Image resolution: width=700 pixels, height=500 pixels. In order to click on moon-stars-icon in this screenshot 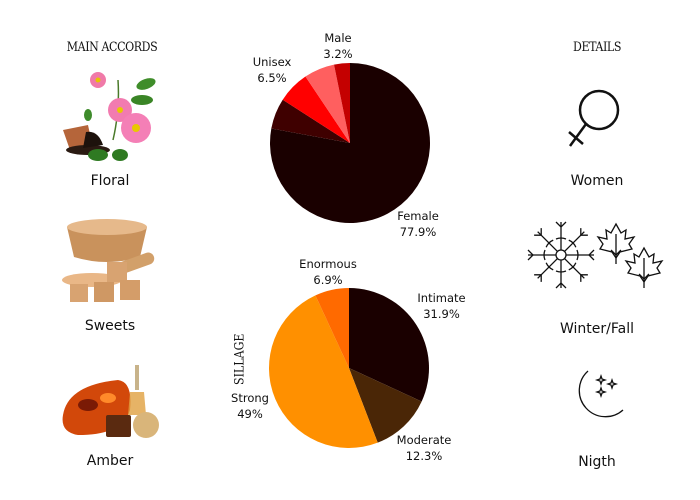, I will do `click(601, 394)`.